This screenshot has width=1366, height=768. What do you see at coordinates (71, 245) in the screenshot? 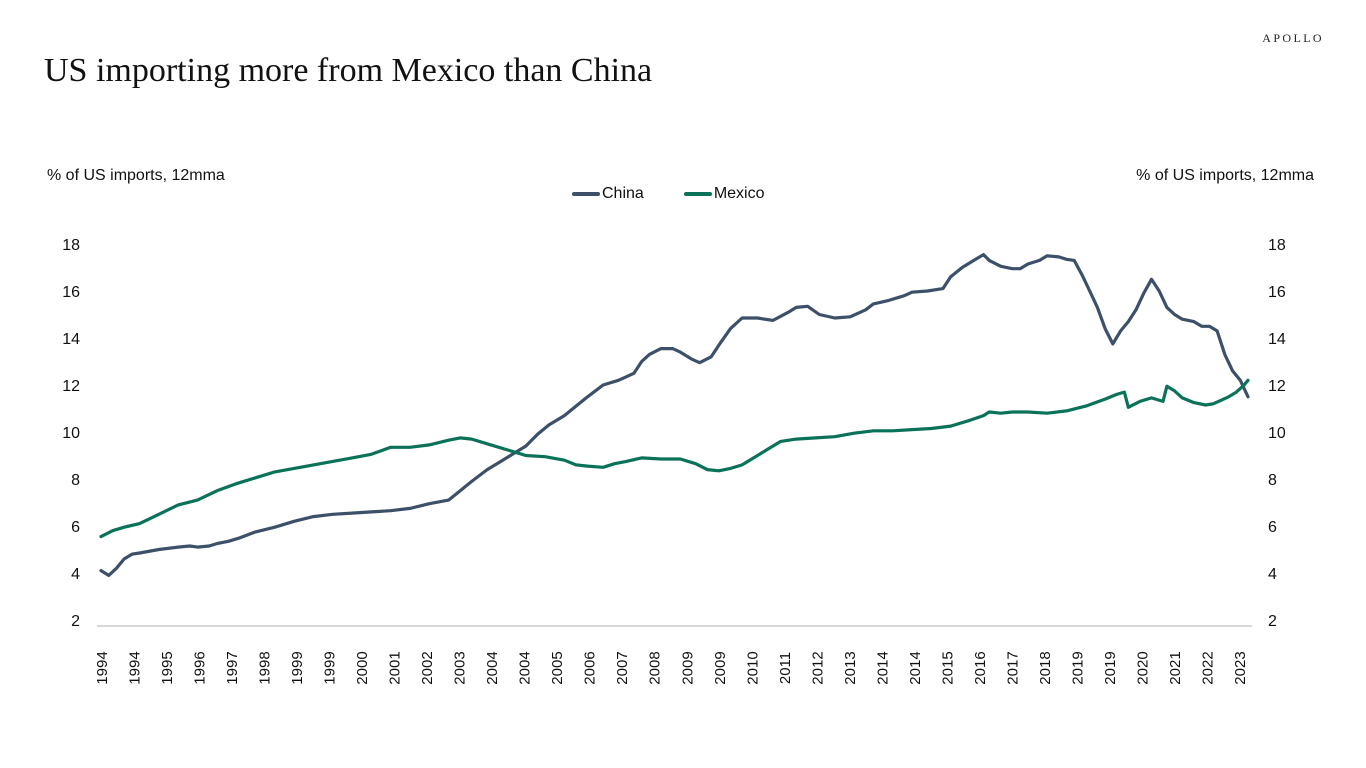
I see `y-tick-left: 18` at bounding box center [71, 245].